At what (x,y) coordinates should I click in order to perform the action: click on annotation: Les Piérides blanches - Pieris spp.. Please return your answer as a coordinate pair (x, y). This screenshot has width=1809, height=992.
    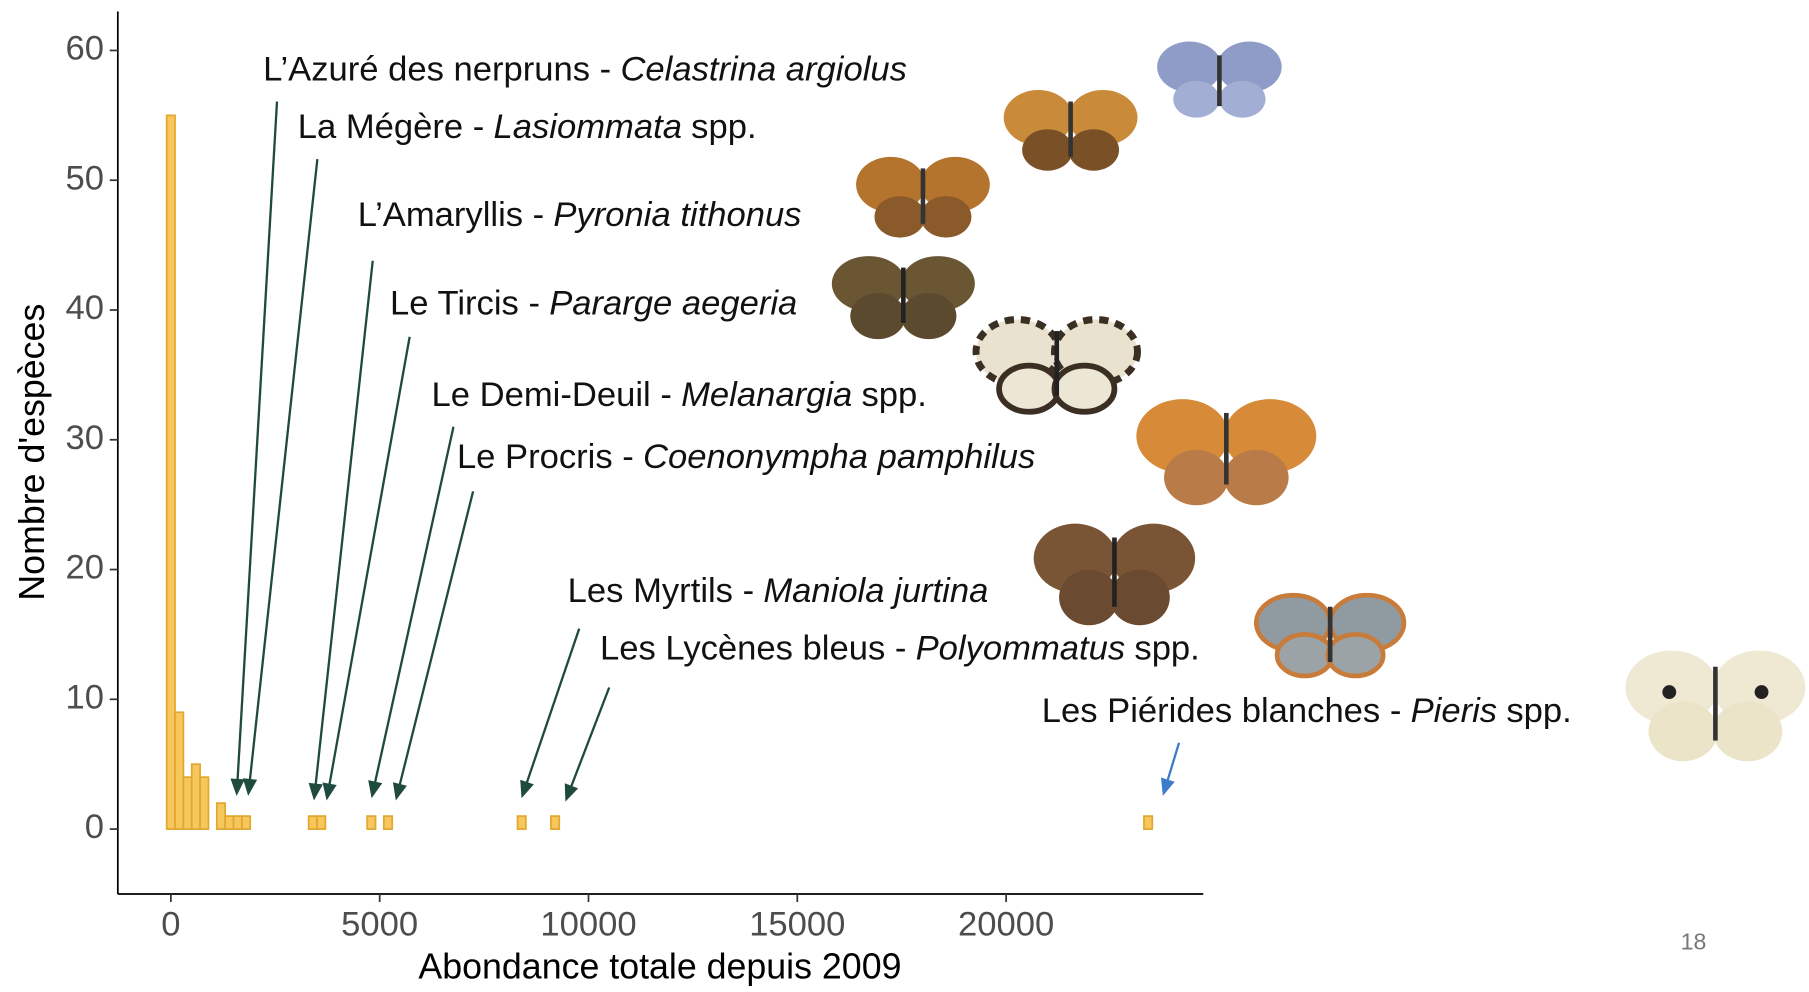
    Looking at the image, I should click on (1307, 711).